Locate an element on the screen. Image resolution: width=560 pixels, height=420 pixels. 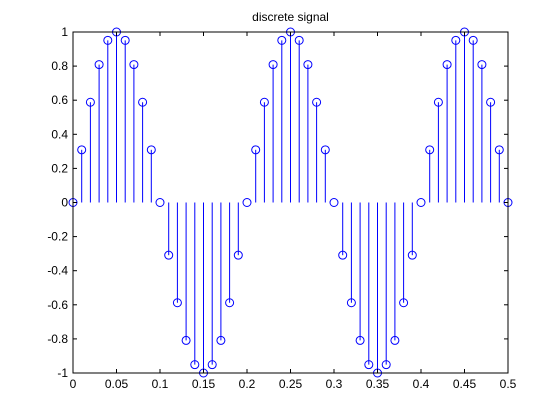
y-tick-label: 0.4 is located at coordinates (59, 134).